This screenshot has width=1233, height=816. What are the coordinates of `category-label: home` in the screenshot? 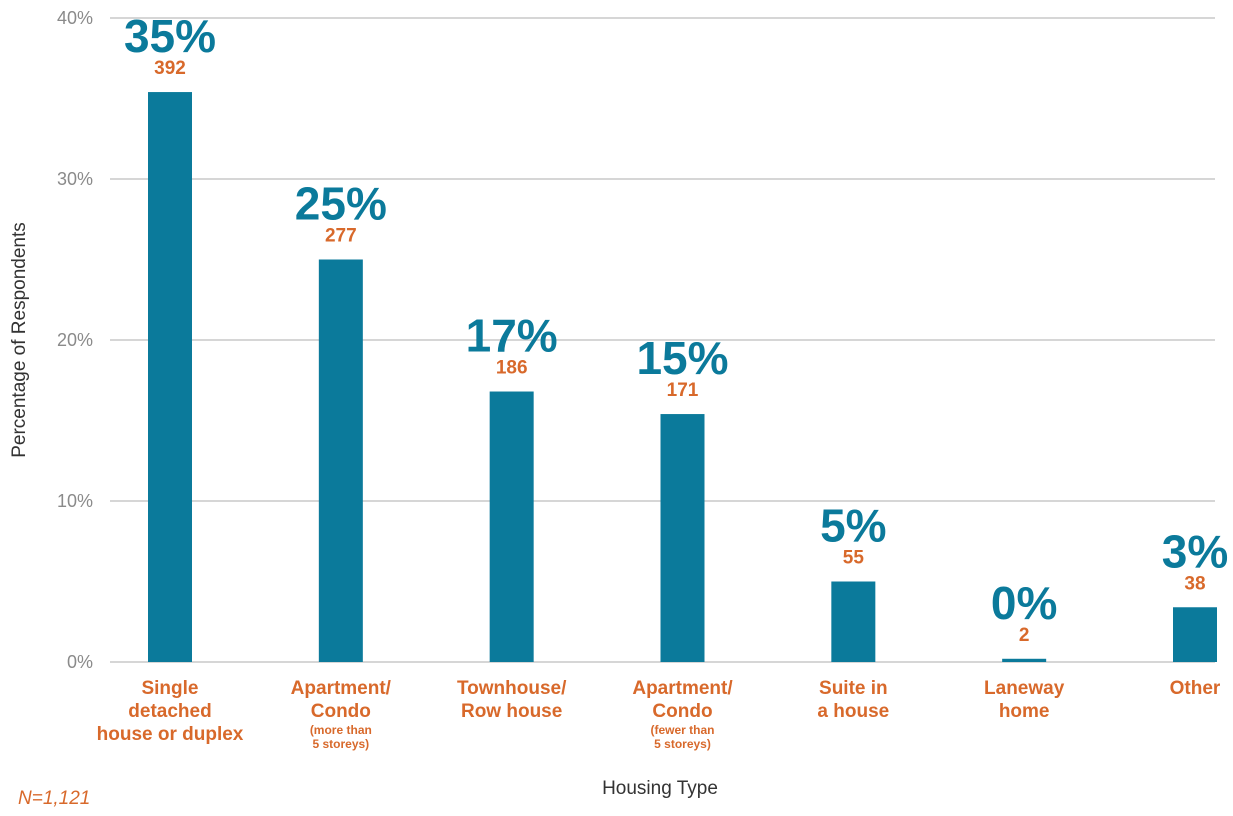 It's located at (1024, 711).